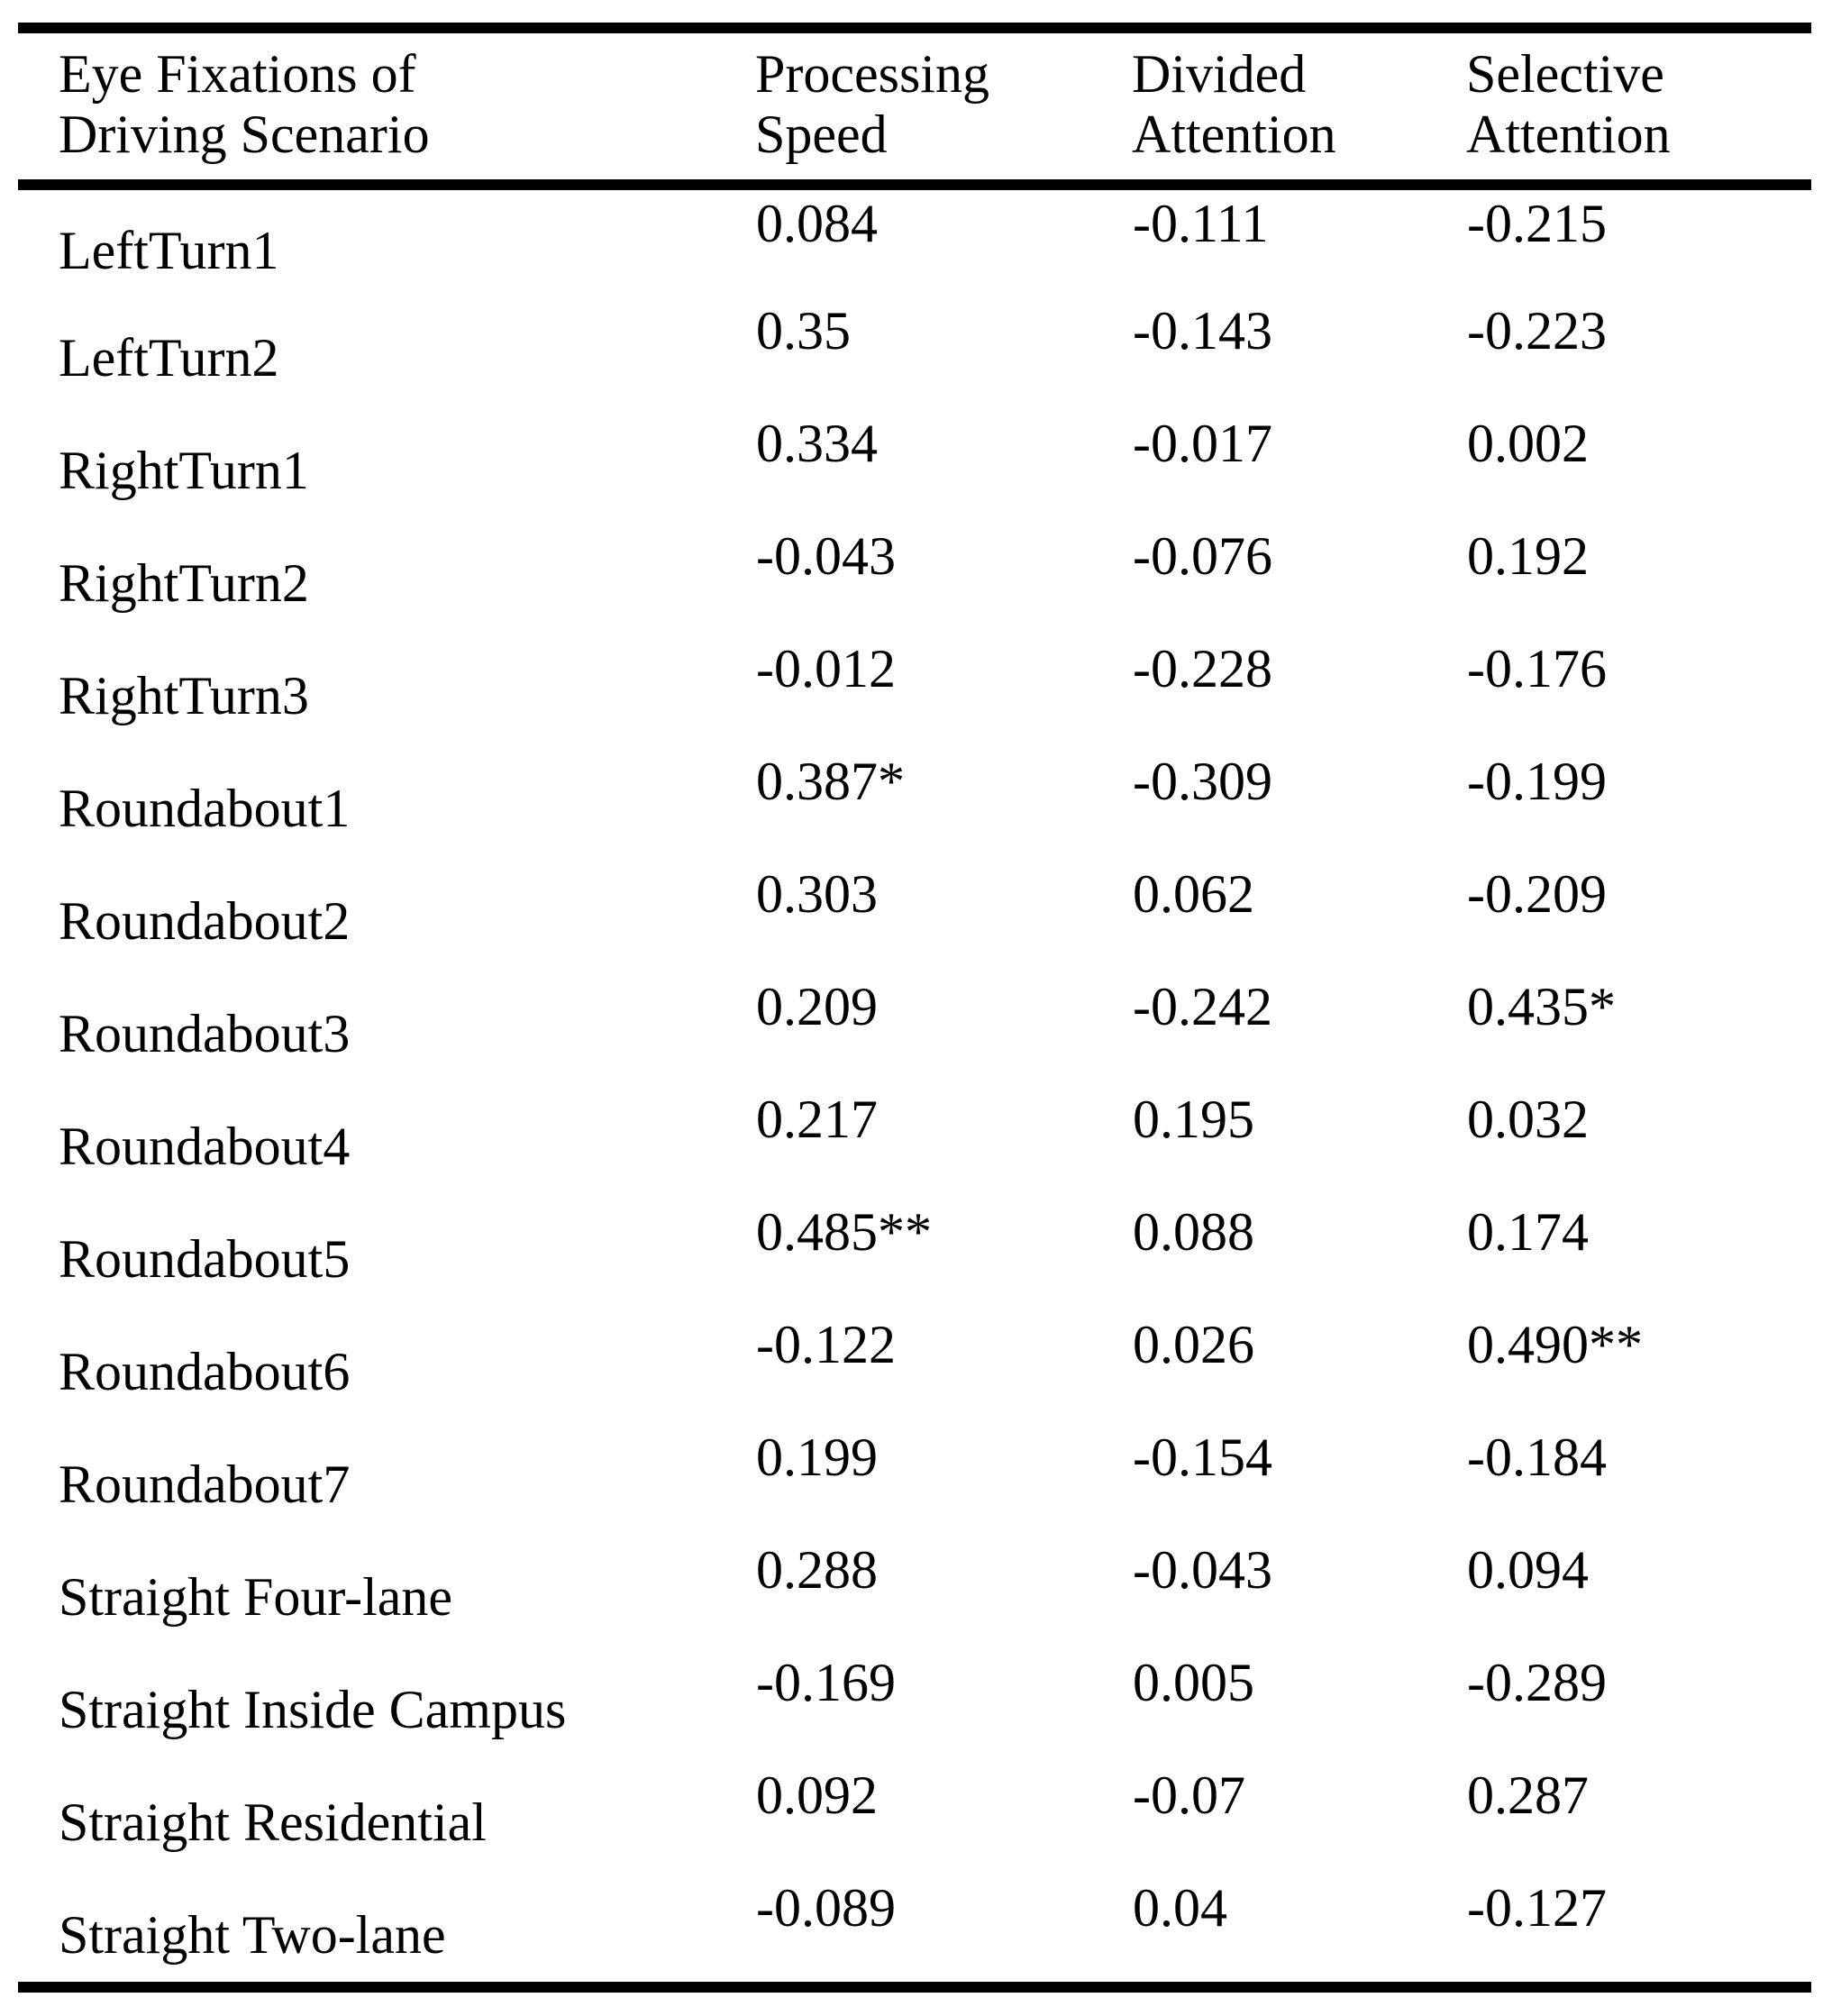 The width and height of the screenshot is (1832, 2016). Describe the element at coordinates (914, 804) in the screenshot. I see `table-row: Roundabout1 0.387* -0.309 -0.199` at that location.